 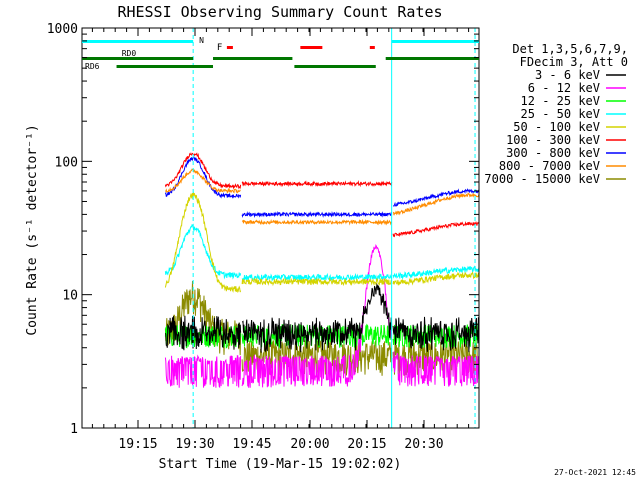 What do you see at coordinates (251, 444) in the screenshot?
I see `x-tick-label-2: 19:45` at bounding box center [251, 444].